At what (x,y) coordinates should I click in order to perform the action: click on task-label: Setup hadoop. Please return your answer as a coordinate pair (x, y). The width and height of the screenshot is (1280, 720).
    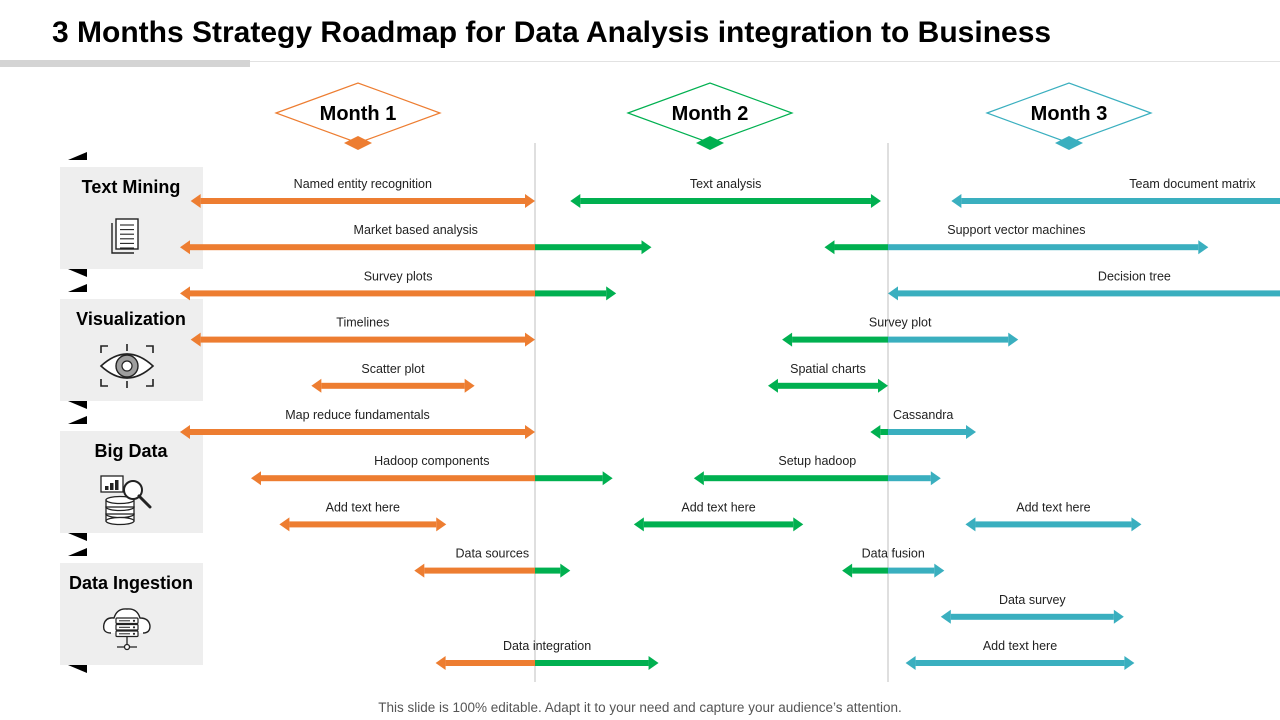
    Looking at the image, I should click on (817, 461).